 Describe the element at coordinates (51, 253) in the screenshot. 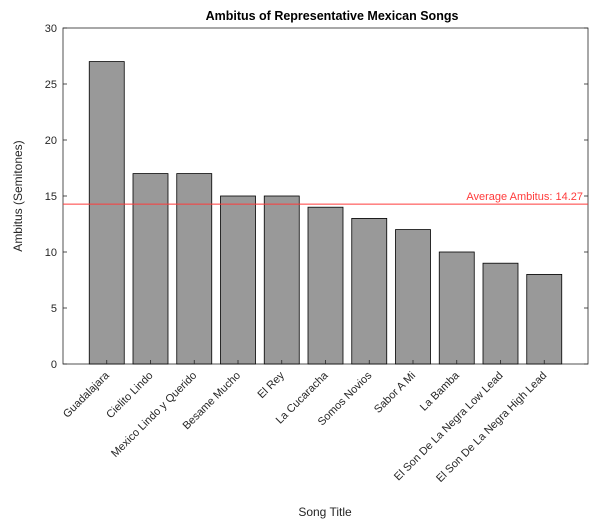

I see `y-tick-label: 10` at that location.